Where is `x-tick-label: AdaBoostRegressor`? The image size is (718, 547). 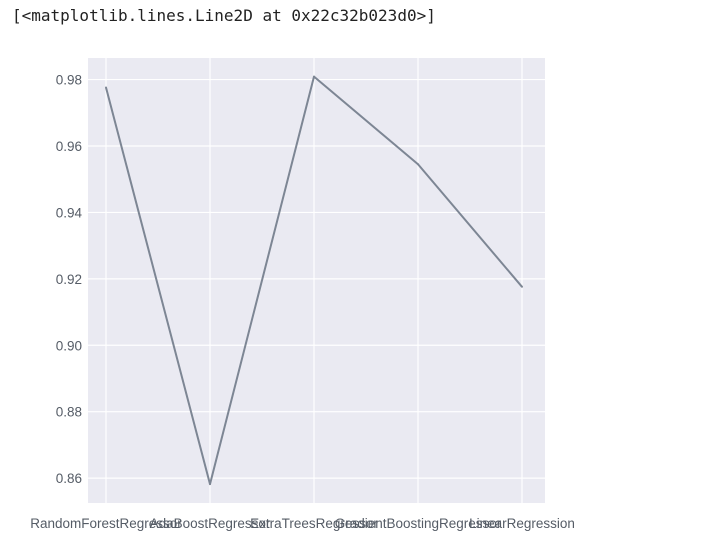
x-tick-label: AdaBoostRegressor is located at coordinates (210, 523).